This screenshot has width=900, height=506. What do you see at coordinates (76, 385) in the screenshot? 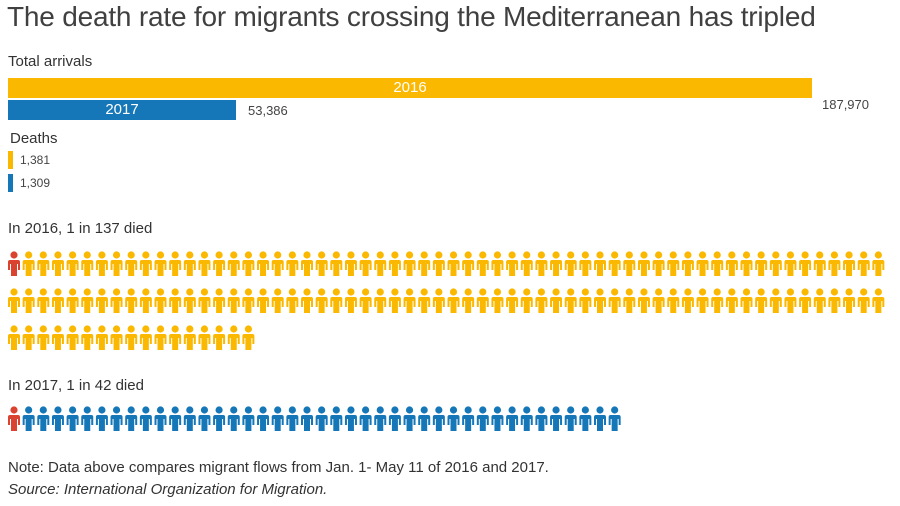
I see `rate-2017-label: In 2017, 1 in 42 died` at bounding box center [76, 385].